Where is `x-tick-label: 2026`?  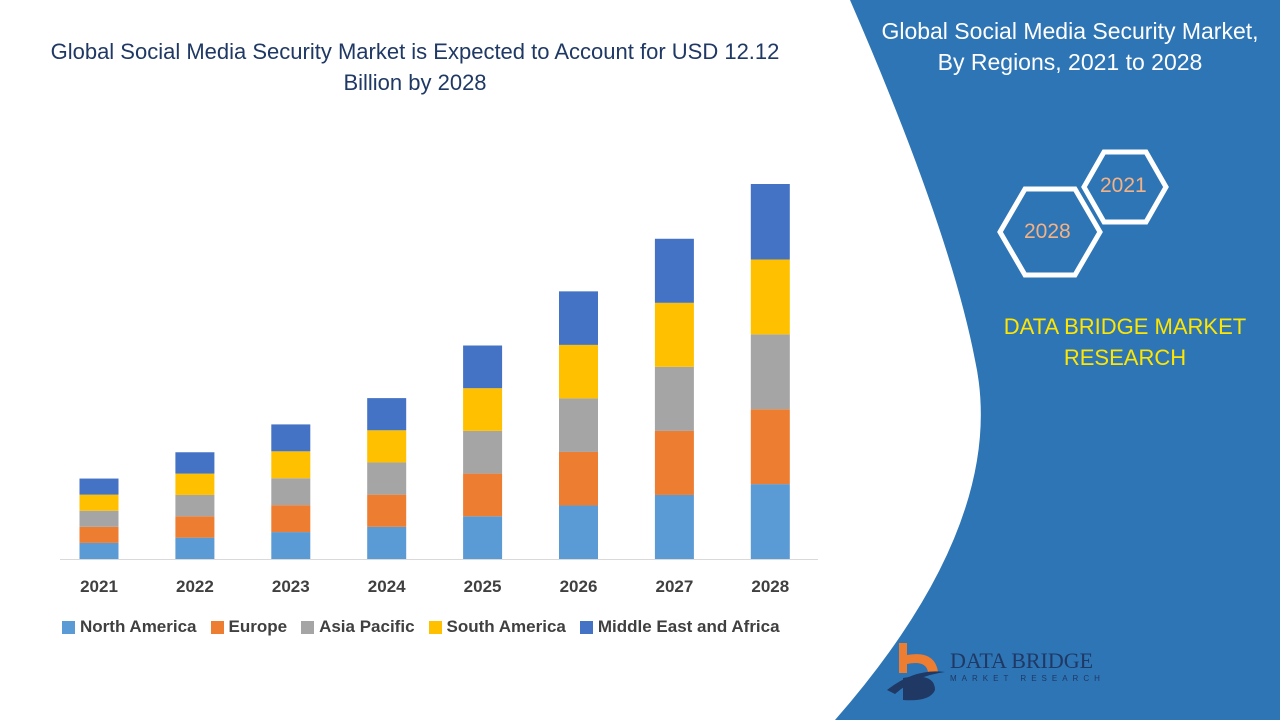
x-tick-label: 2026 is located at coordinates (579, 586).